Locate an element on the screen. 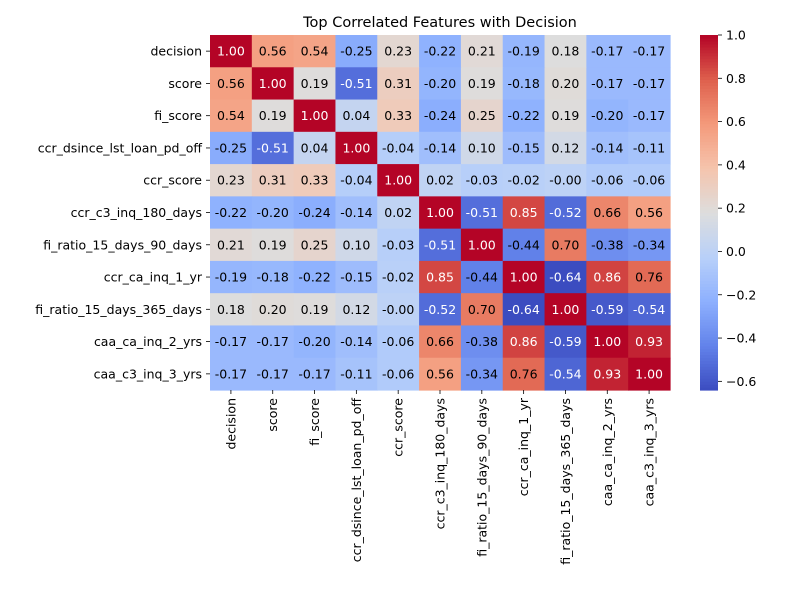 This screenshot has height=600, width=800. cell-value-label: 0.12 is located at coordinates (566, 147).